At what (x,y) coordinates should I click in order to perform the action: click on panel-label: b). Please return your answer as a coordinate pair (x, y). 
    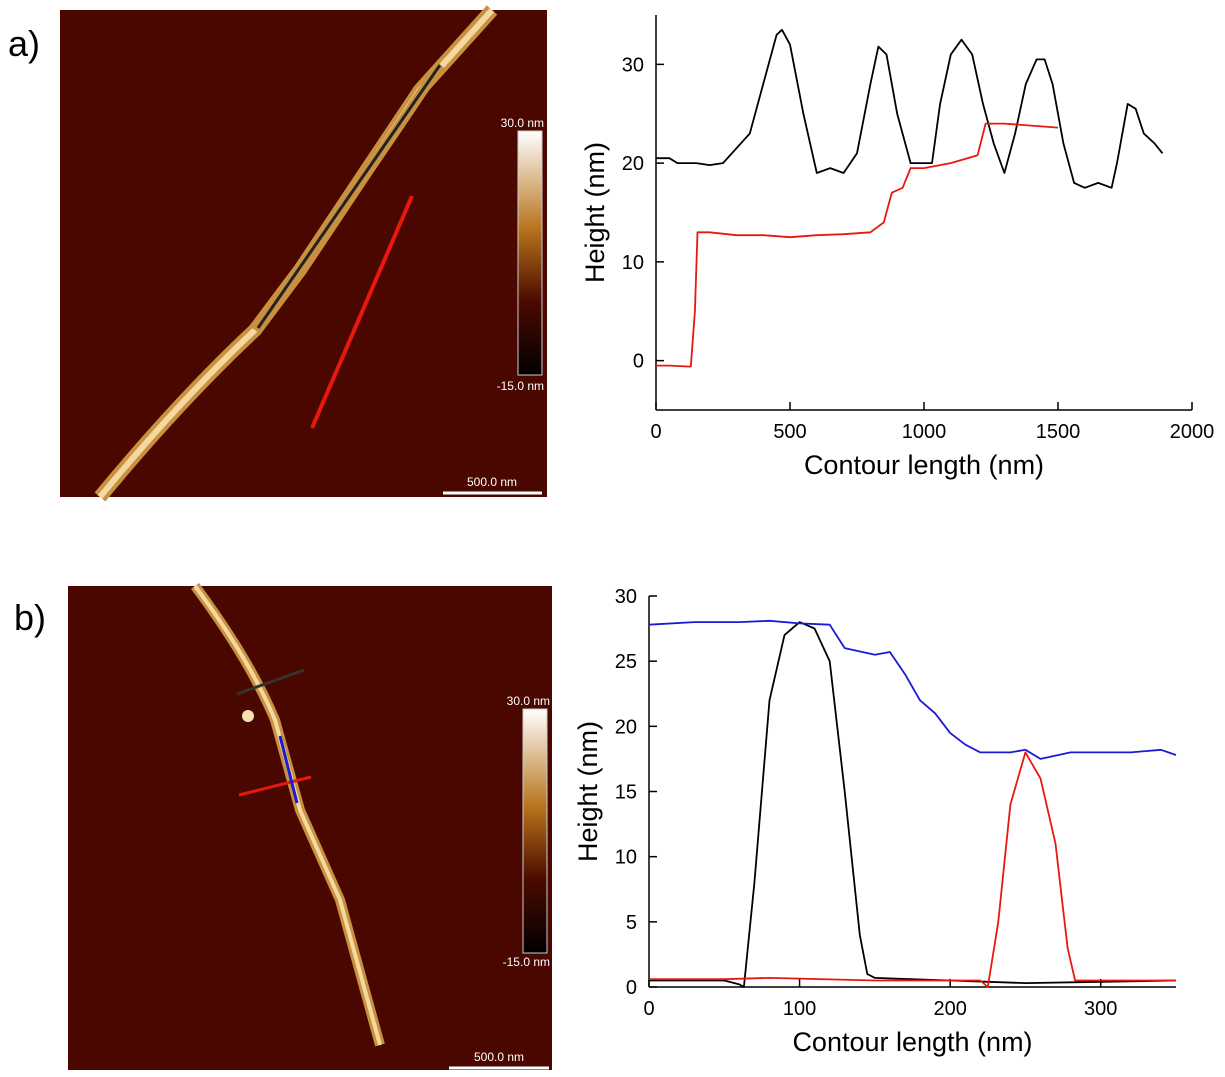
    Looking at the image, I should click on (30, 617).